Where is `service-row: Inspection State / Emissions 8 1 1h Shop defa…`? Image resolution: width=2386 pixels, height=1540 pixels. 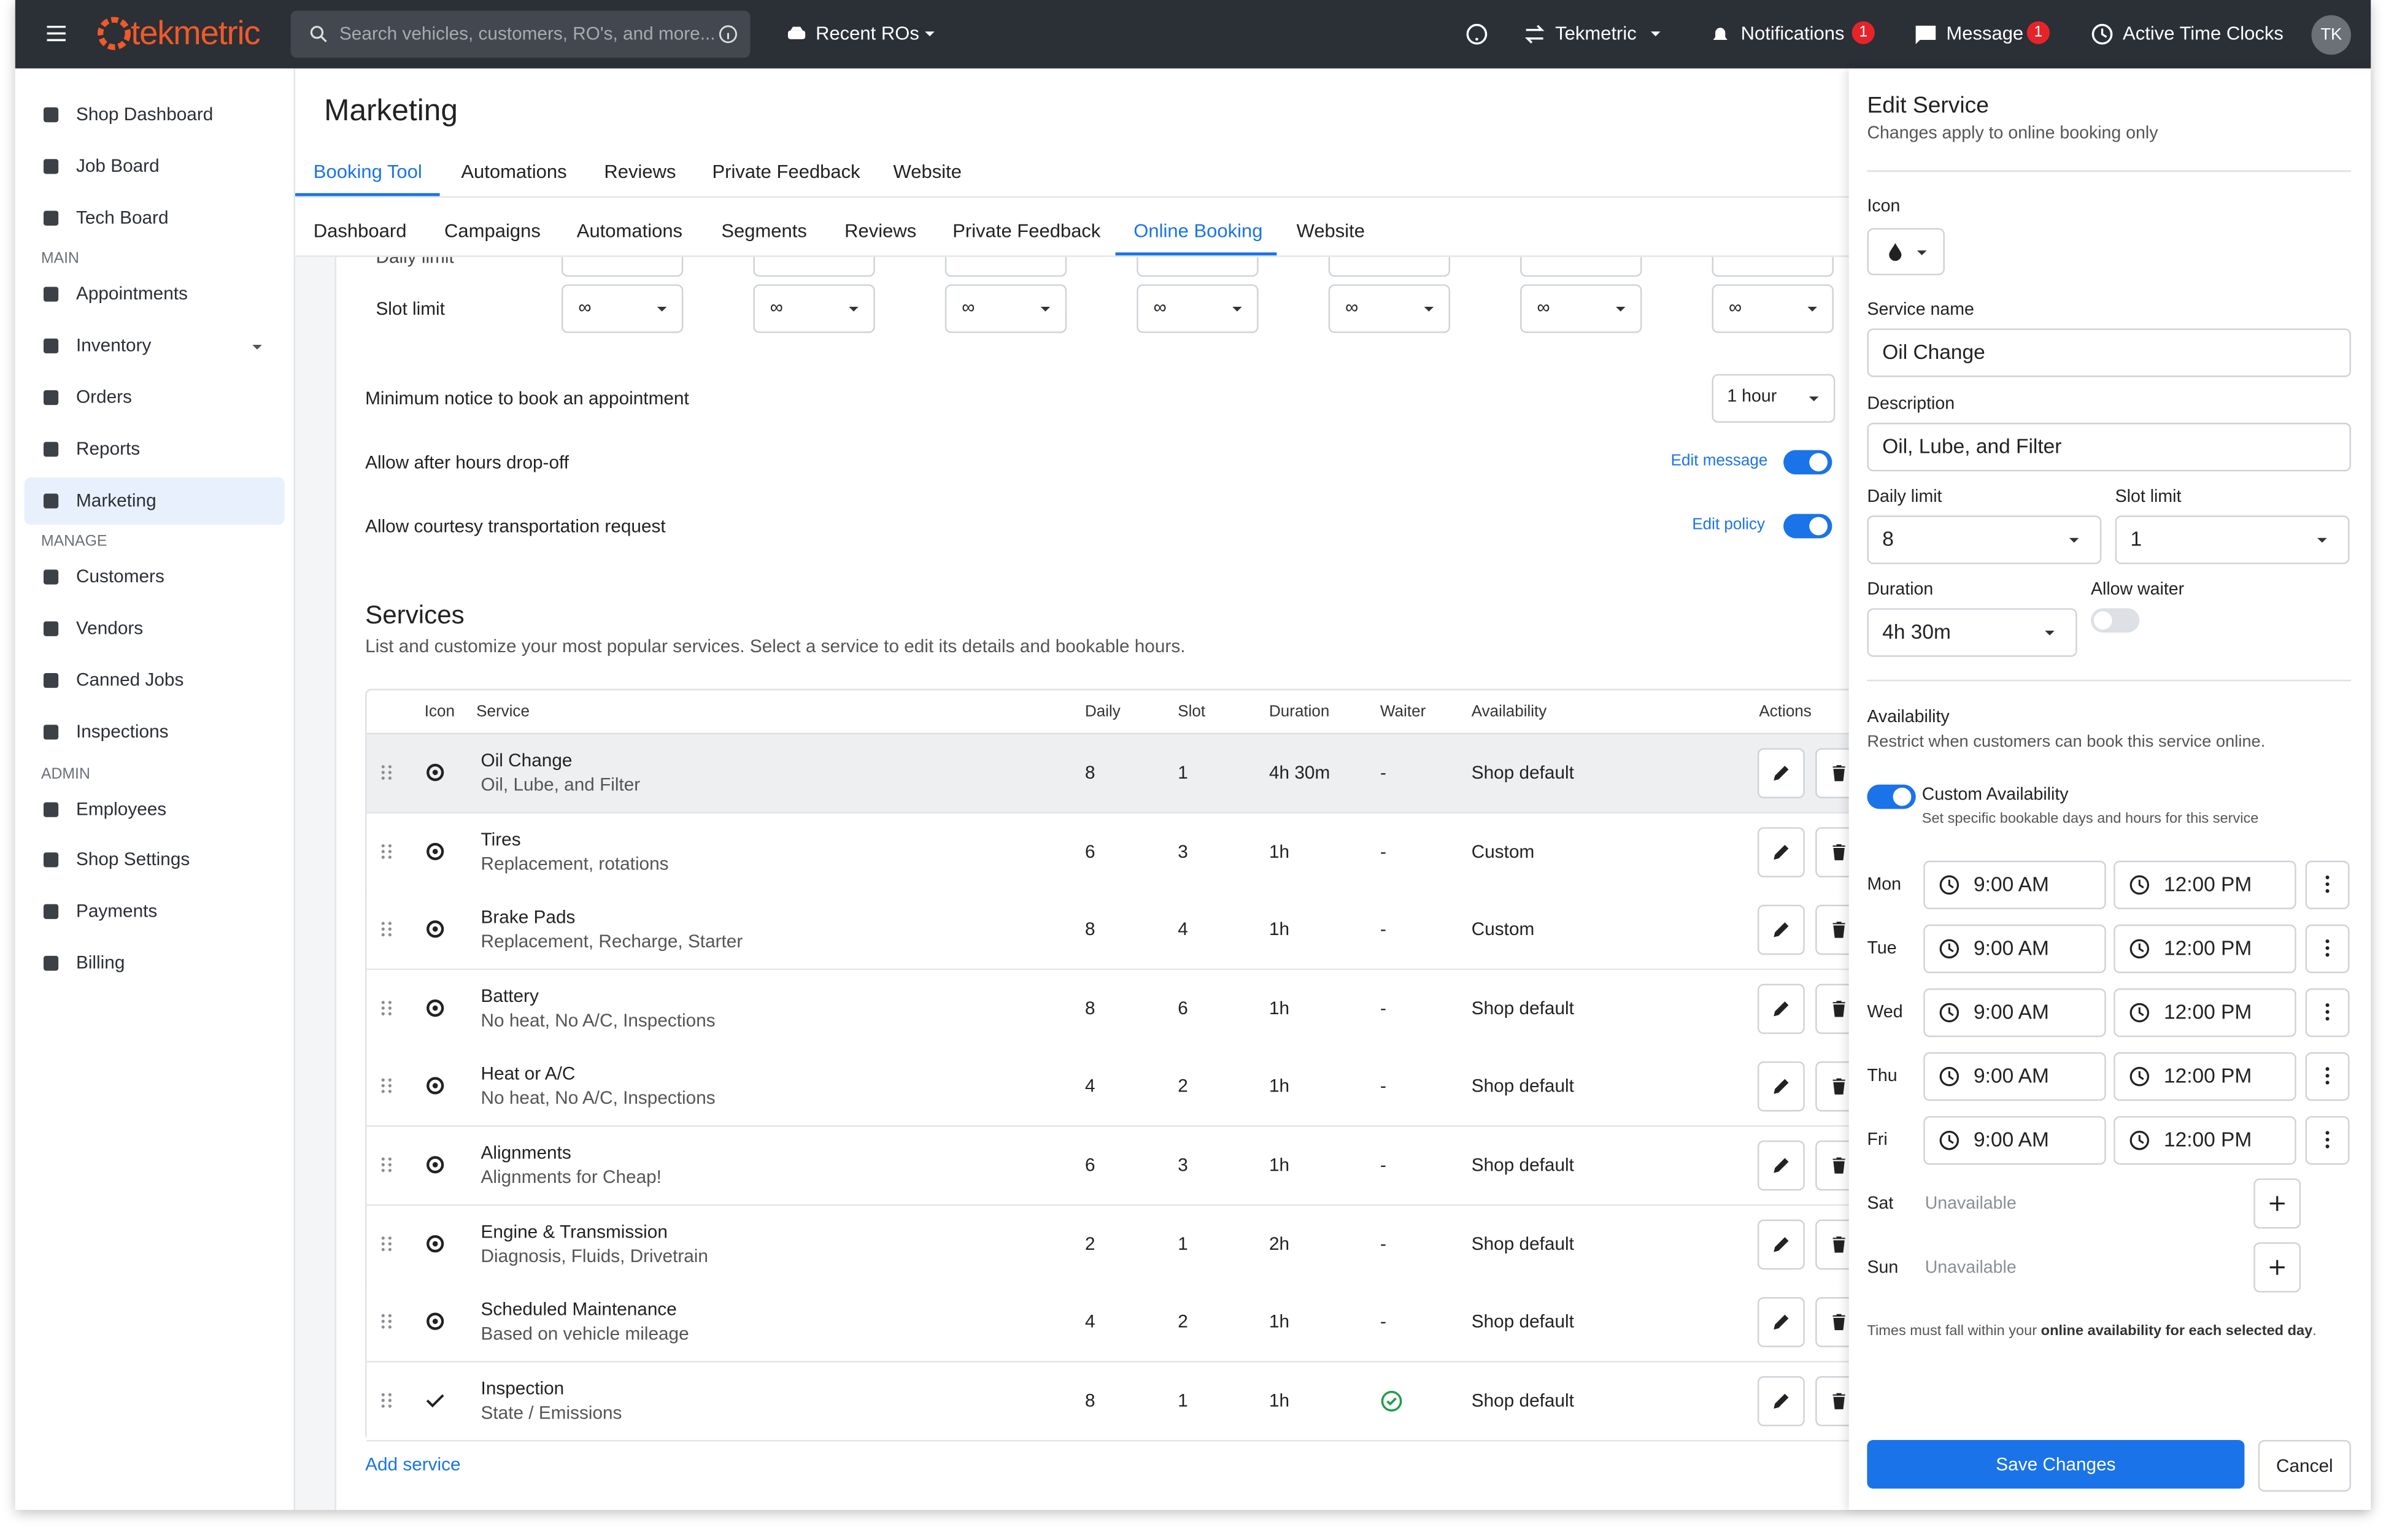 service-row: Inspection State / Emissions 8 1 1h Shop defa… is located at coordinates (1107, 1402).